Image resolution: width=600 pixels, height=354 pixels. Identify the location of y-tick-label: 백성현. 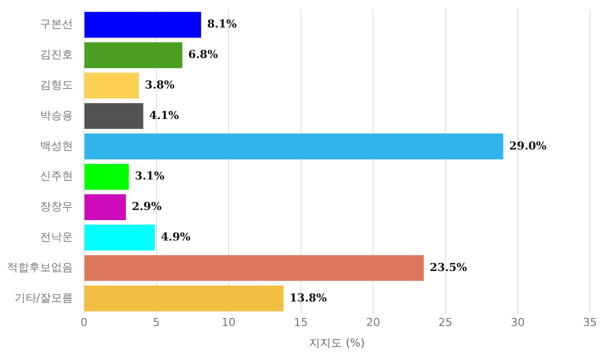
(56, 145).